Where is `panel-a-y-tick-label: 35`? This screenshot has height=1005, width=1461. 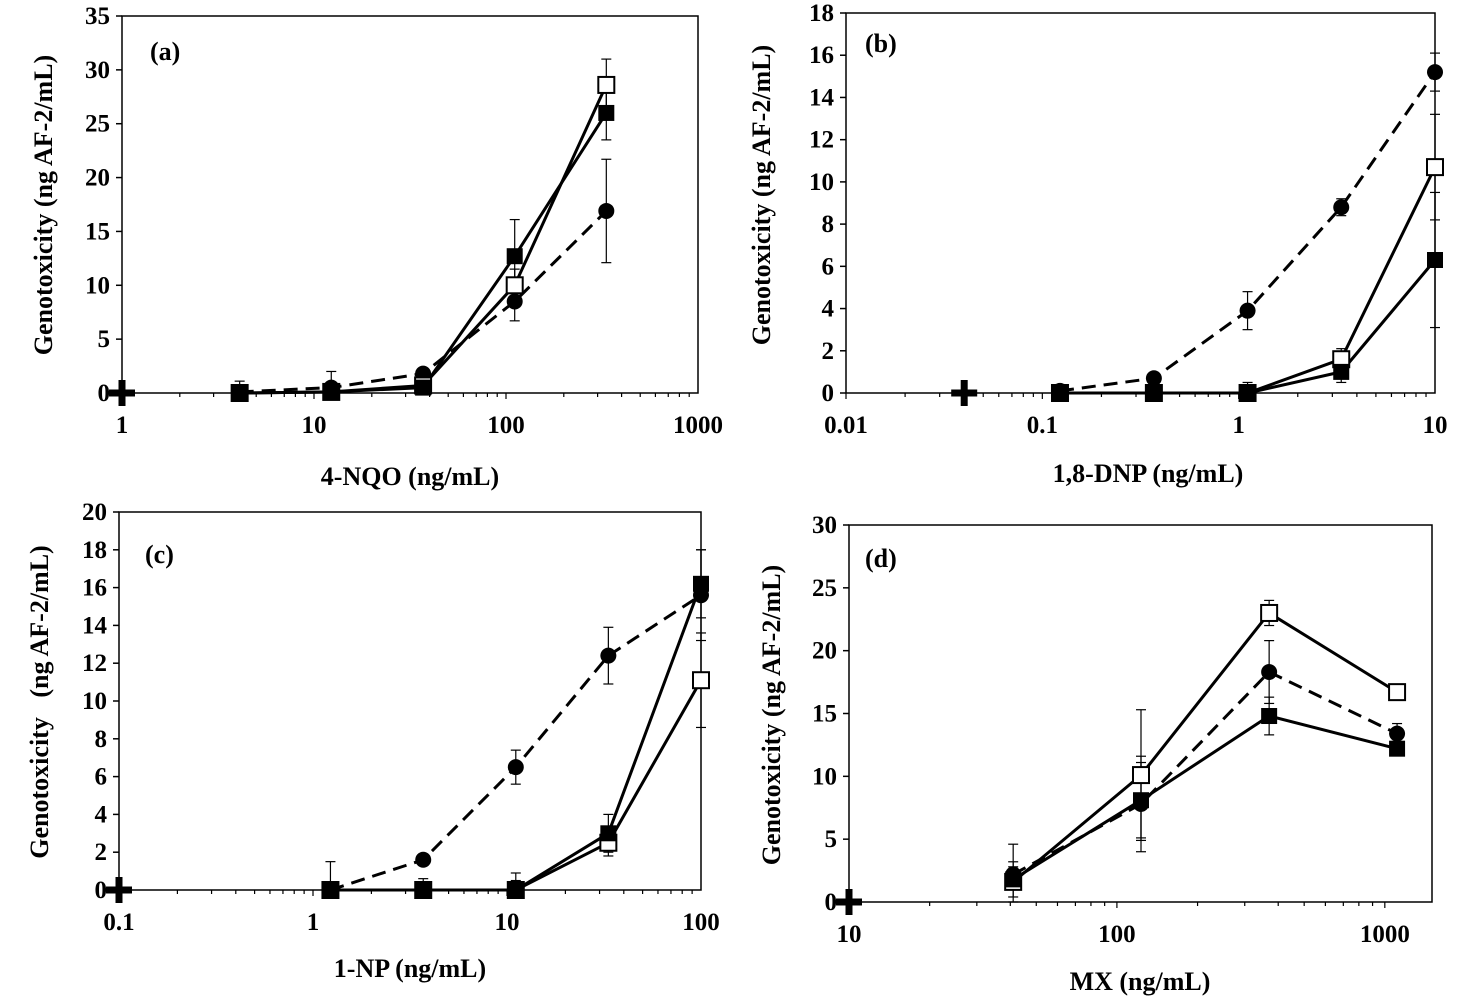 panel-a-y-tick-label: 35 is located at coordinates (97, 16).